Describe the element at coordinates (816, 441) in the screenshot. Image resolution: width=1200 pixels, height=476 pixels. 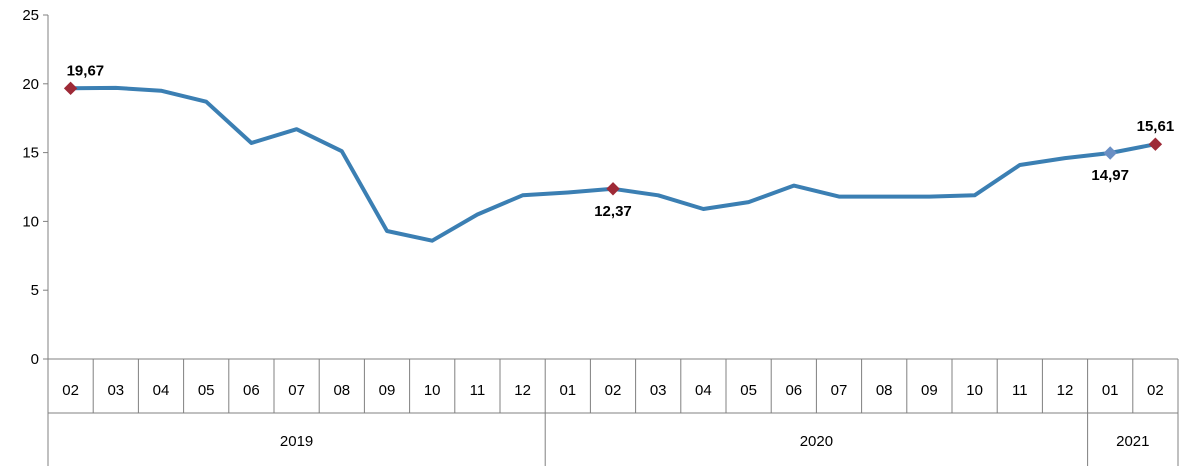
I see `year-group-label: 2020` at that location.